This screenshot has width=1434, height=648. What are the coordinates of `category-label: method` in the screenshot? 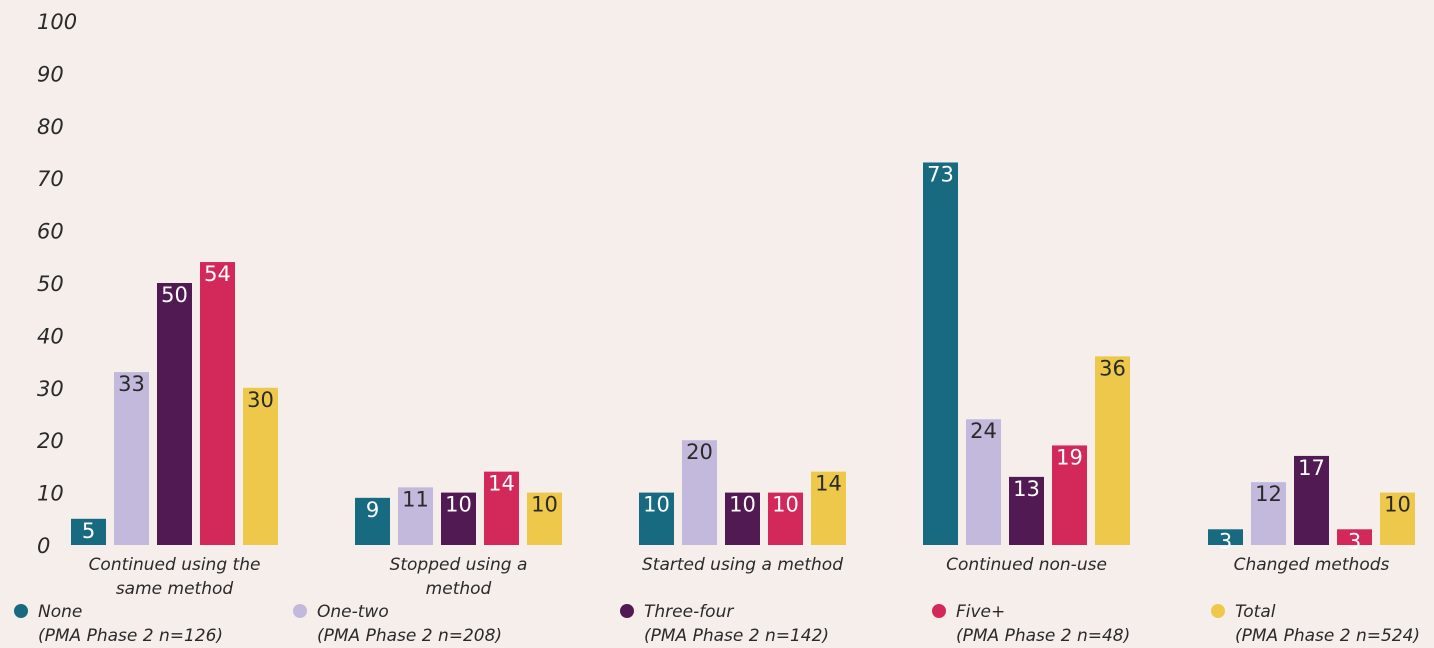 It's located at (459, 589).